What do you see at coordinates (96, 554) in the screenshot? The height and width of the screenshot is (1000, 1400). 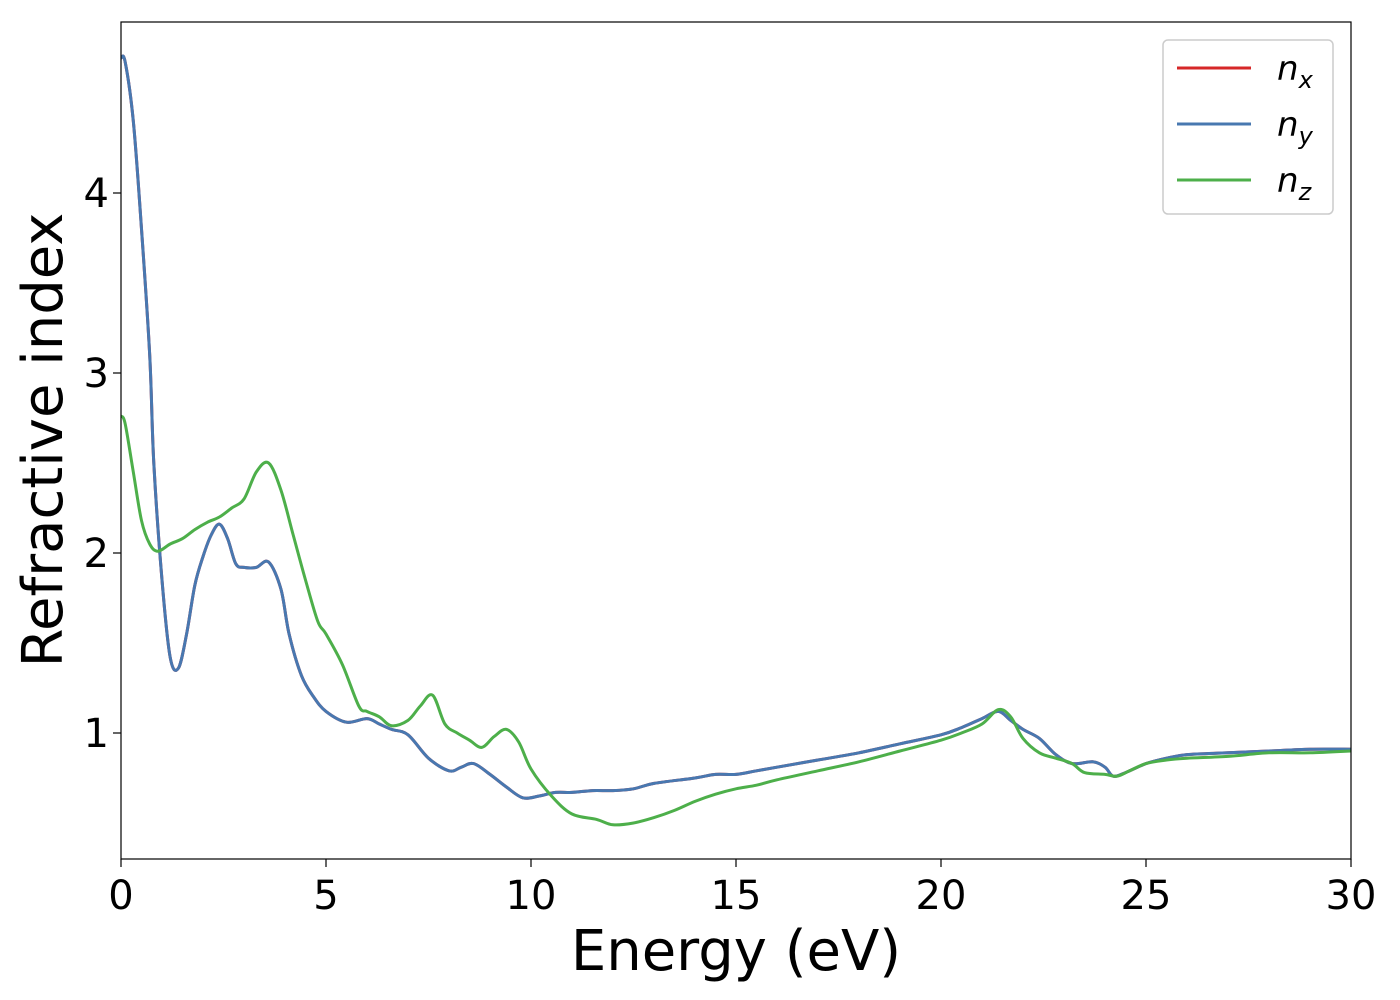 I see `y-tick-label: 2` at bounding box center [96, 554].